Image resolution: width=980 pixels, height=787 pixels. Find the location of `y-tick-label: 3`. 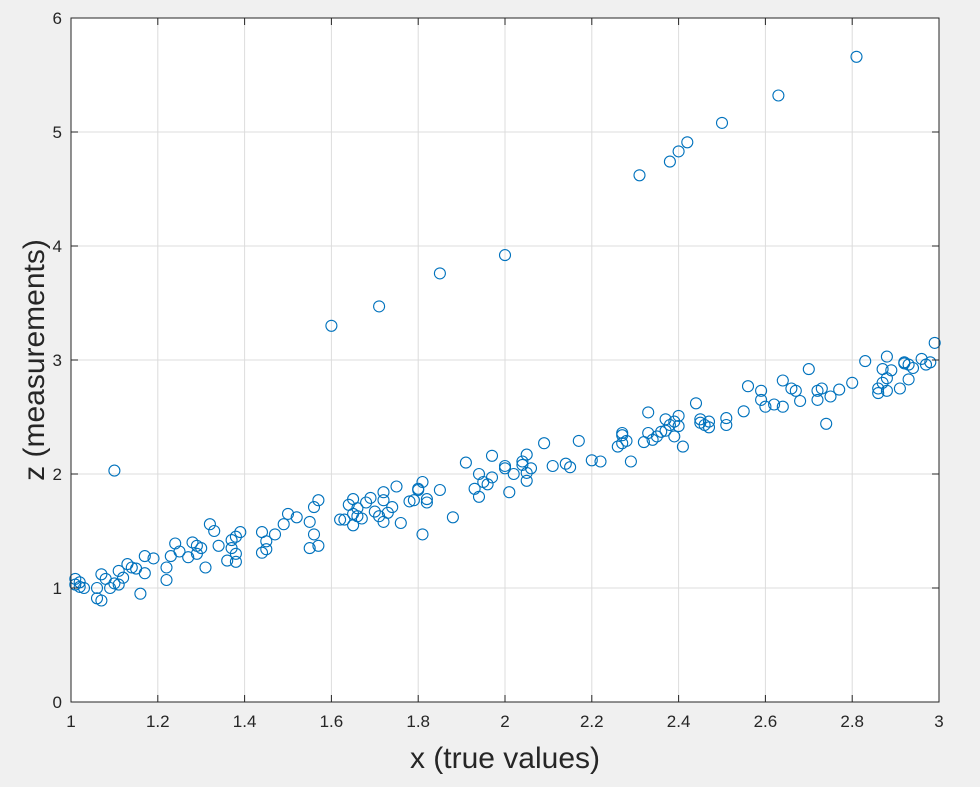

y-tick-label: 3 is located at coordinates (57, 360).